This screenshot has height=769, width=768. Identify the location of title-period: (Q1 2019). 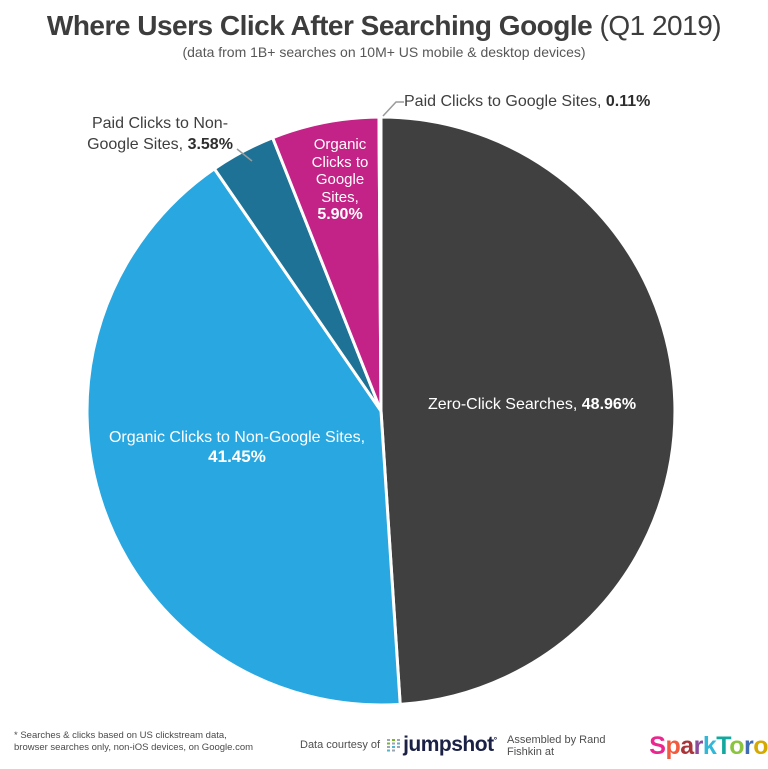
(657, 25).